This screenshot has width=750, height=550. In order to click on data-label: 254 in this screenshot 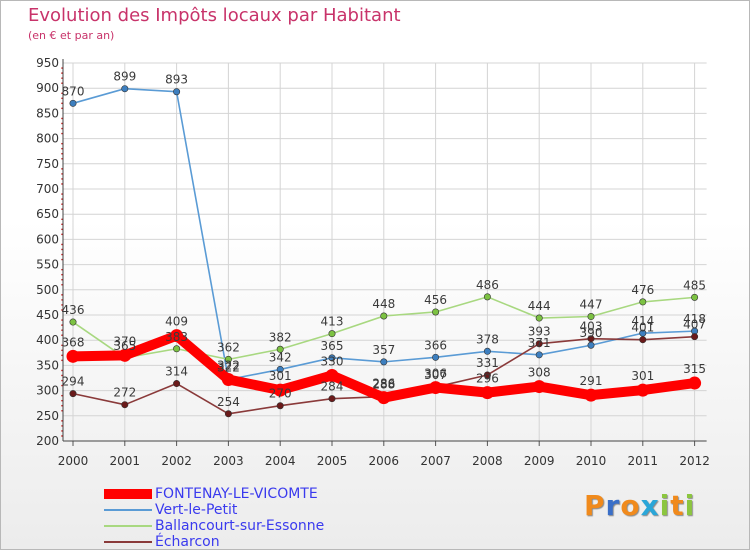, I will do `click(228, 402)`.